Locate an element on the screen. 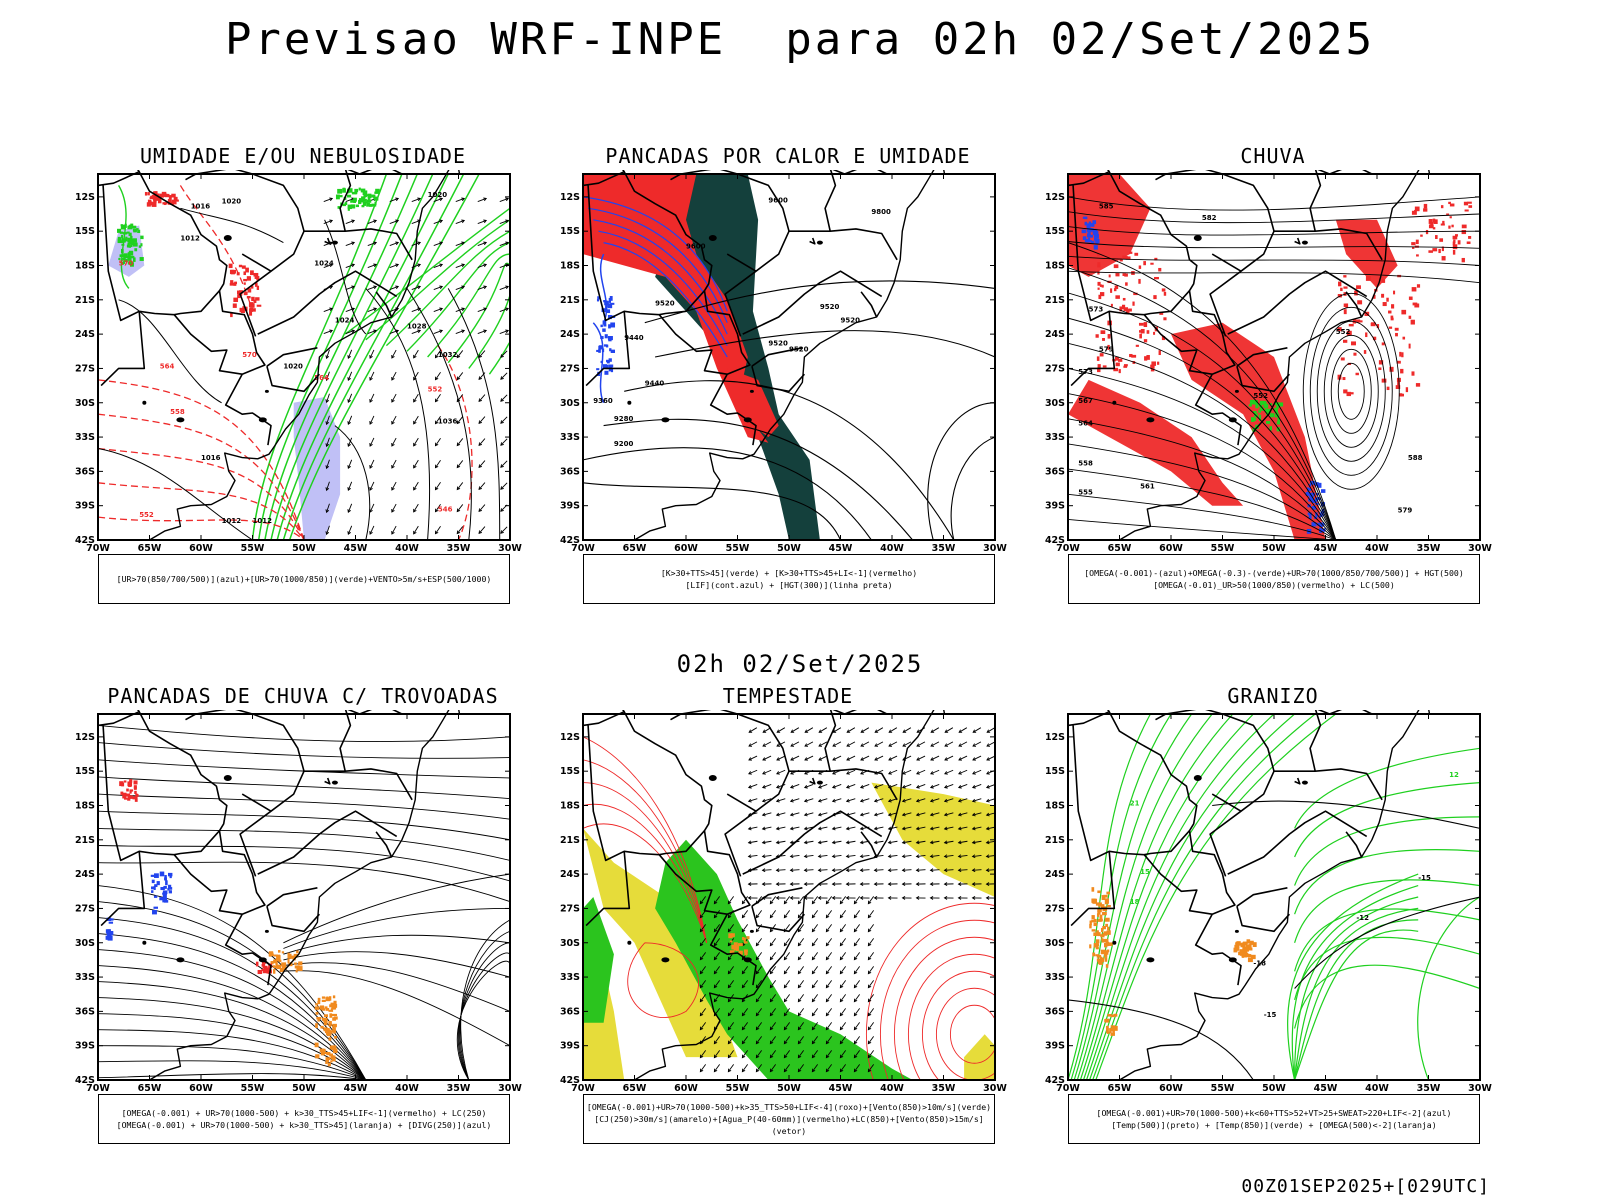 This screenshot has height=1200, width=1600. contour-label: 9600 is located at coordinates (696, 246).